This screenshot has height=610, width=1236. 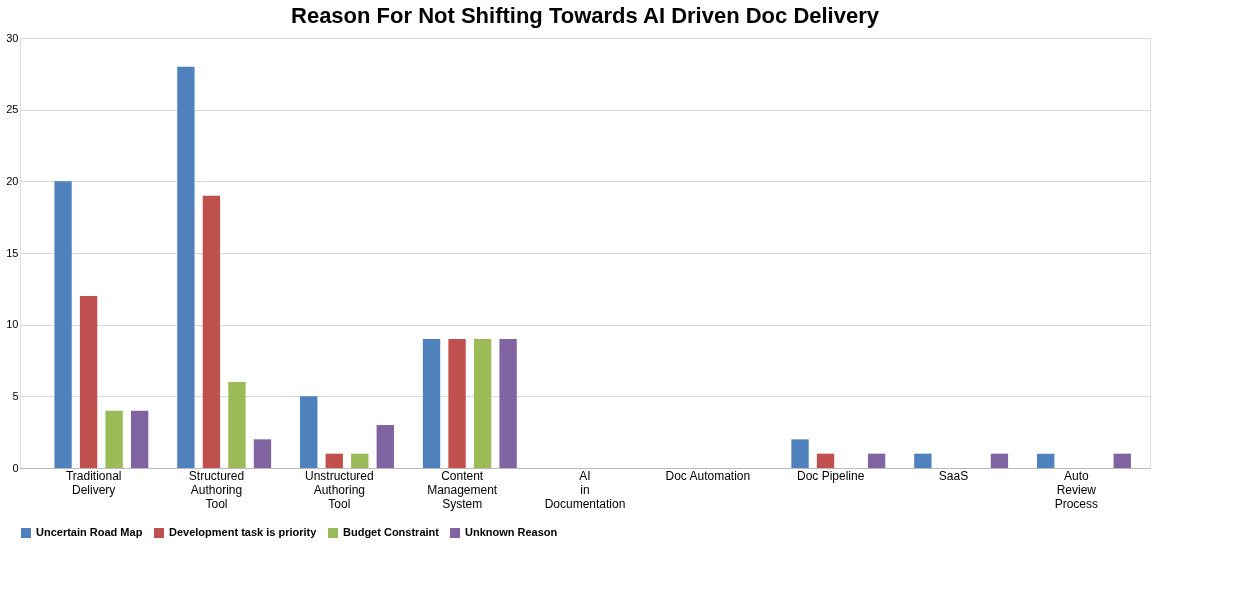 I want to click on y-tick-label: 25, so click(x=12, y=109).